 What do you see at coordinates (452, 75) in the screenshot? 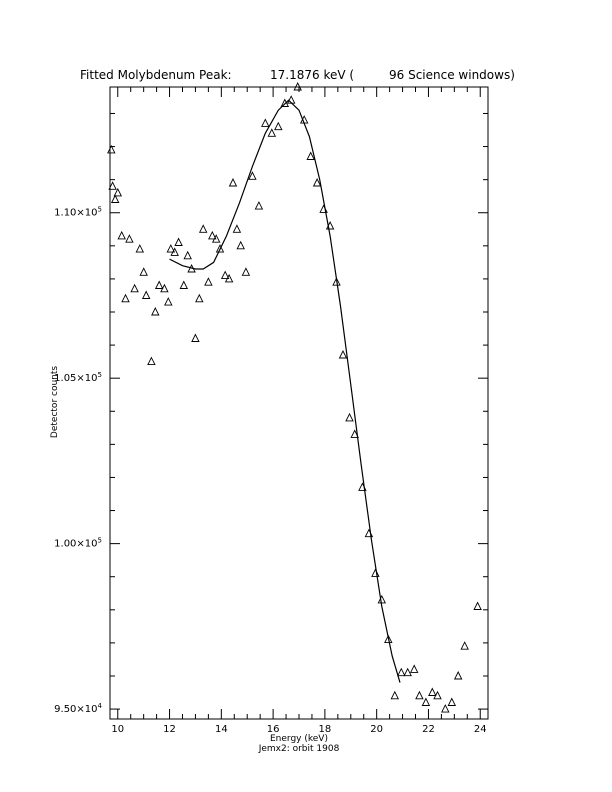
I see `chart-title-windows: 96 Science windows)` at bounding box center [452, 75].